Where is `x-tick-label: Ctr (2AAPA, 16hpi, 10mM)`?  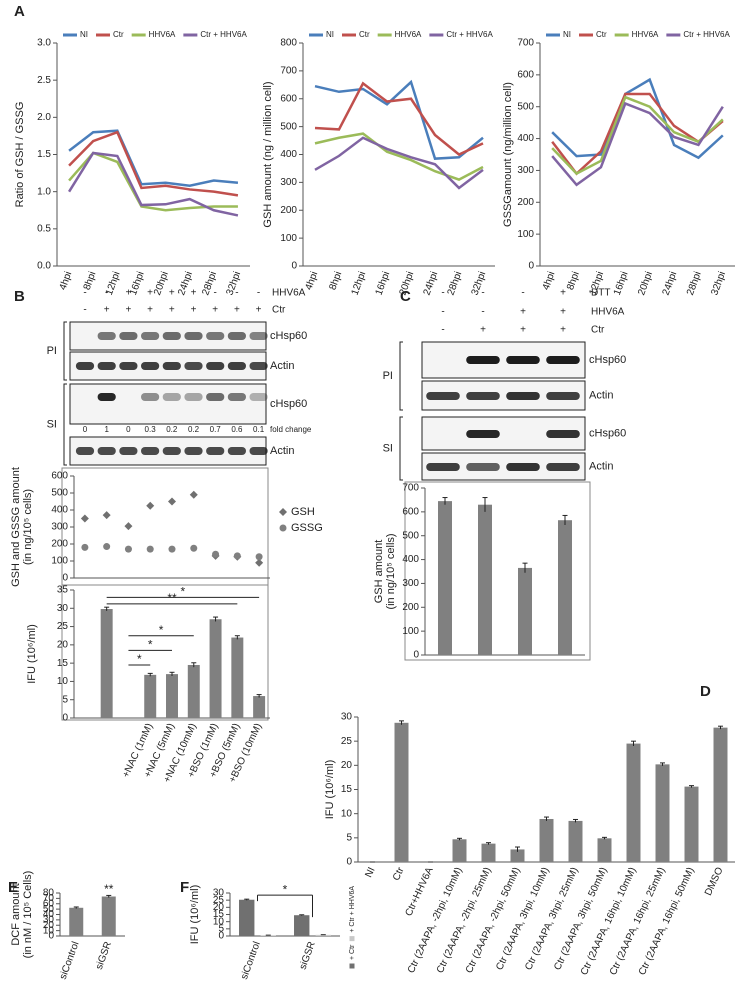
x-tick-label: Ctr (2AAPA, 16hpi, 10mM) is located at coordinates (609, 921).